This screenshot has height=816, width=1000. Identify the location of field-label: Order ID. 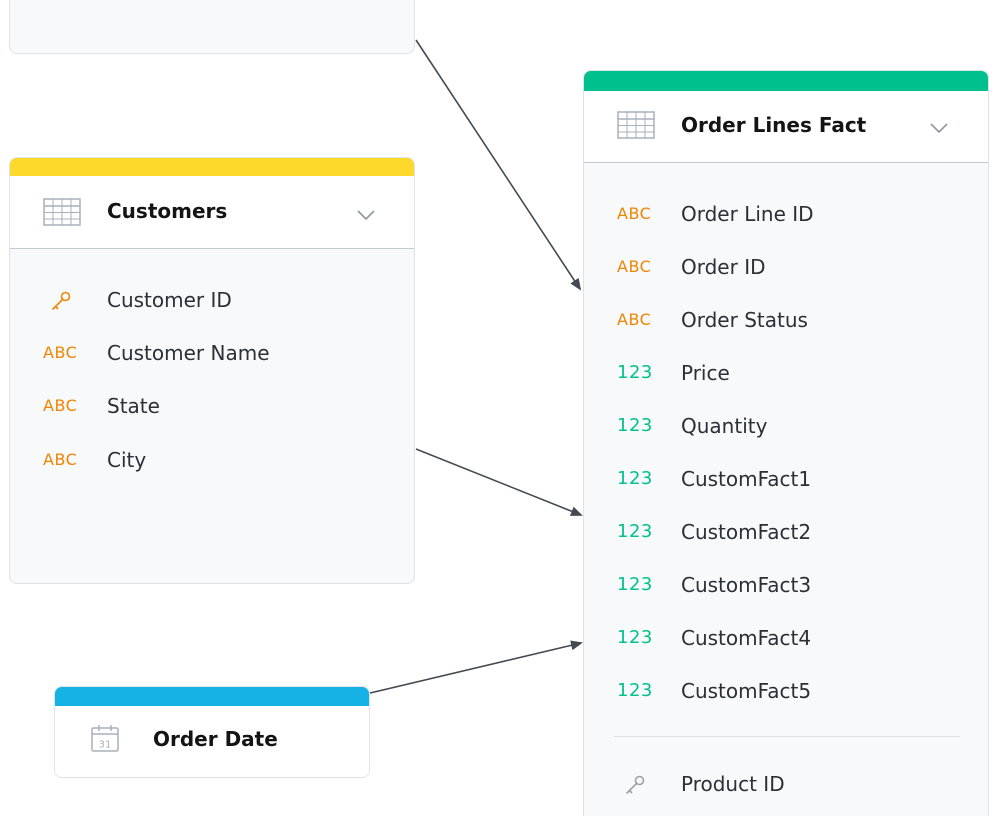
(723, 267).